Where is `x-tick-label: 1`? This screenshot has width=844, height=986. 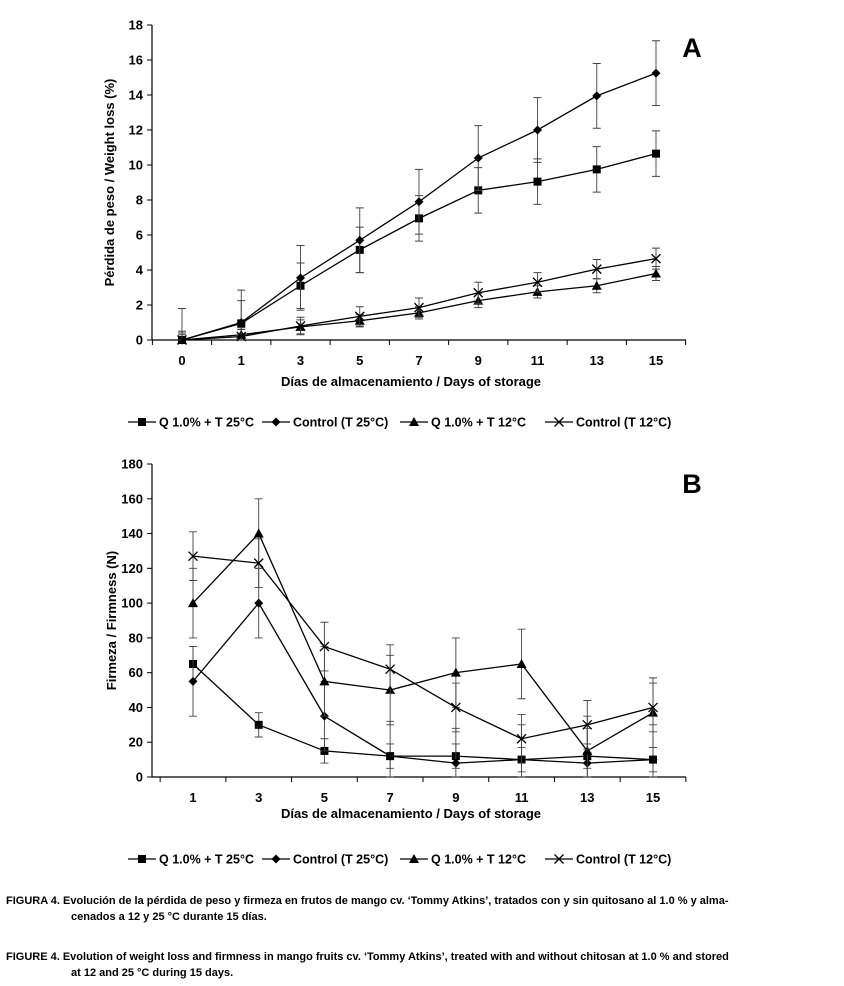 x-tick-label: 1 is located at coordinates (241, 360).